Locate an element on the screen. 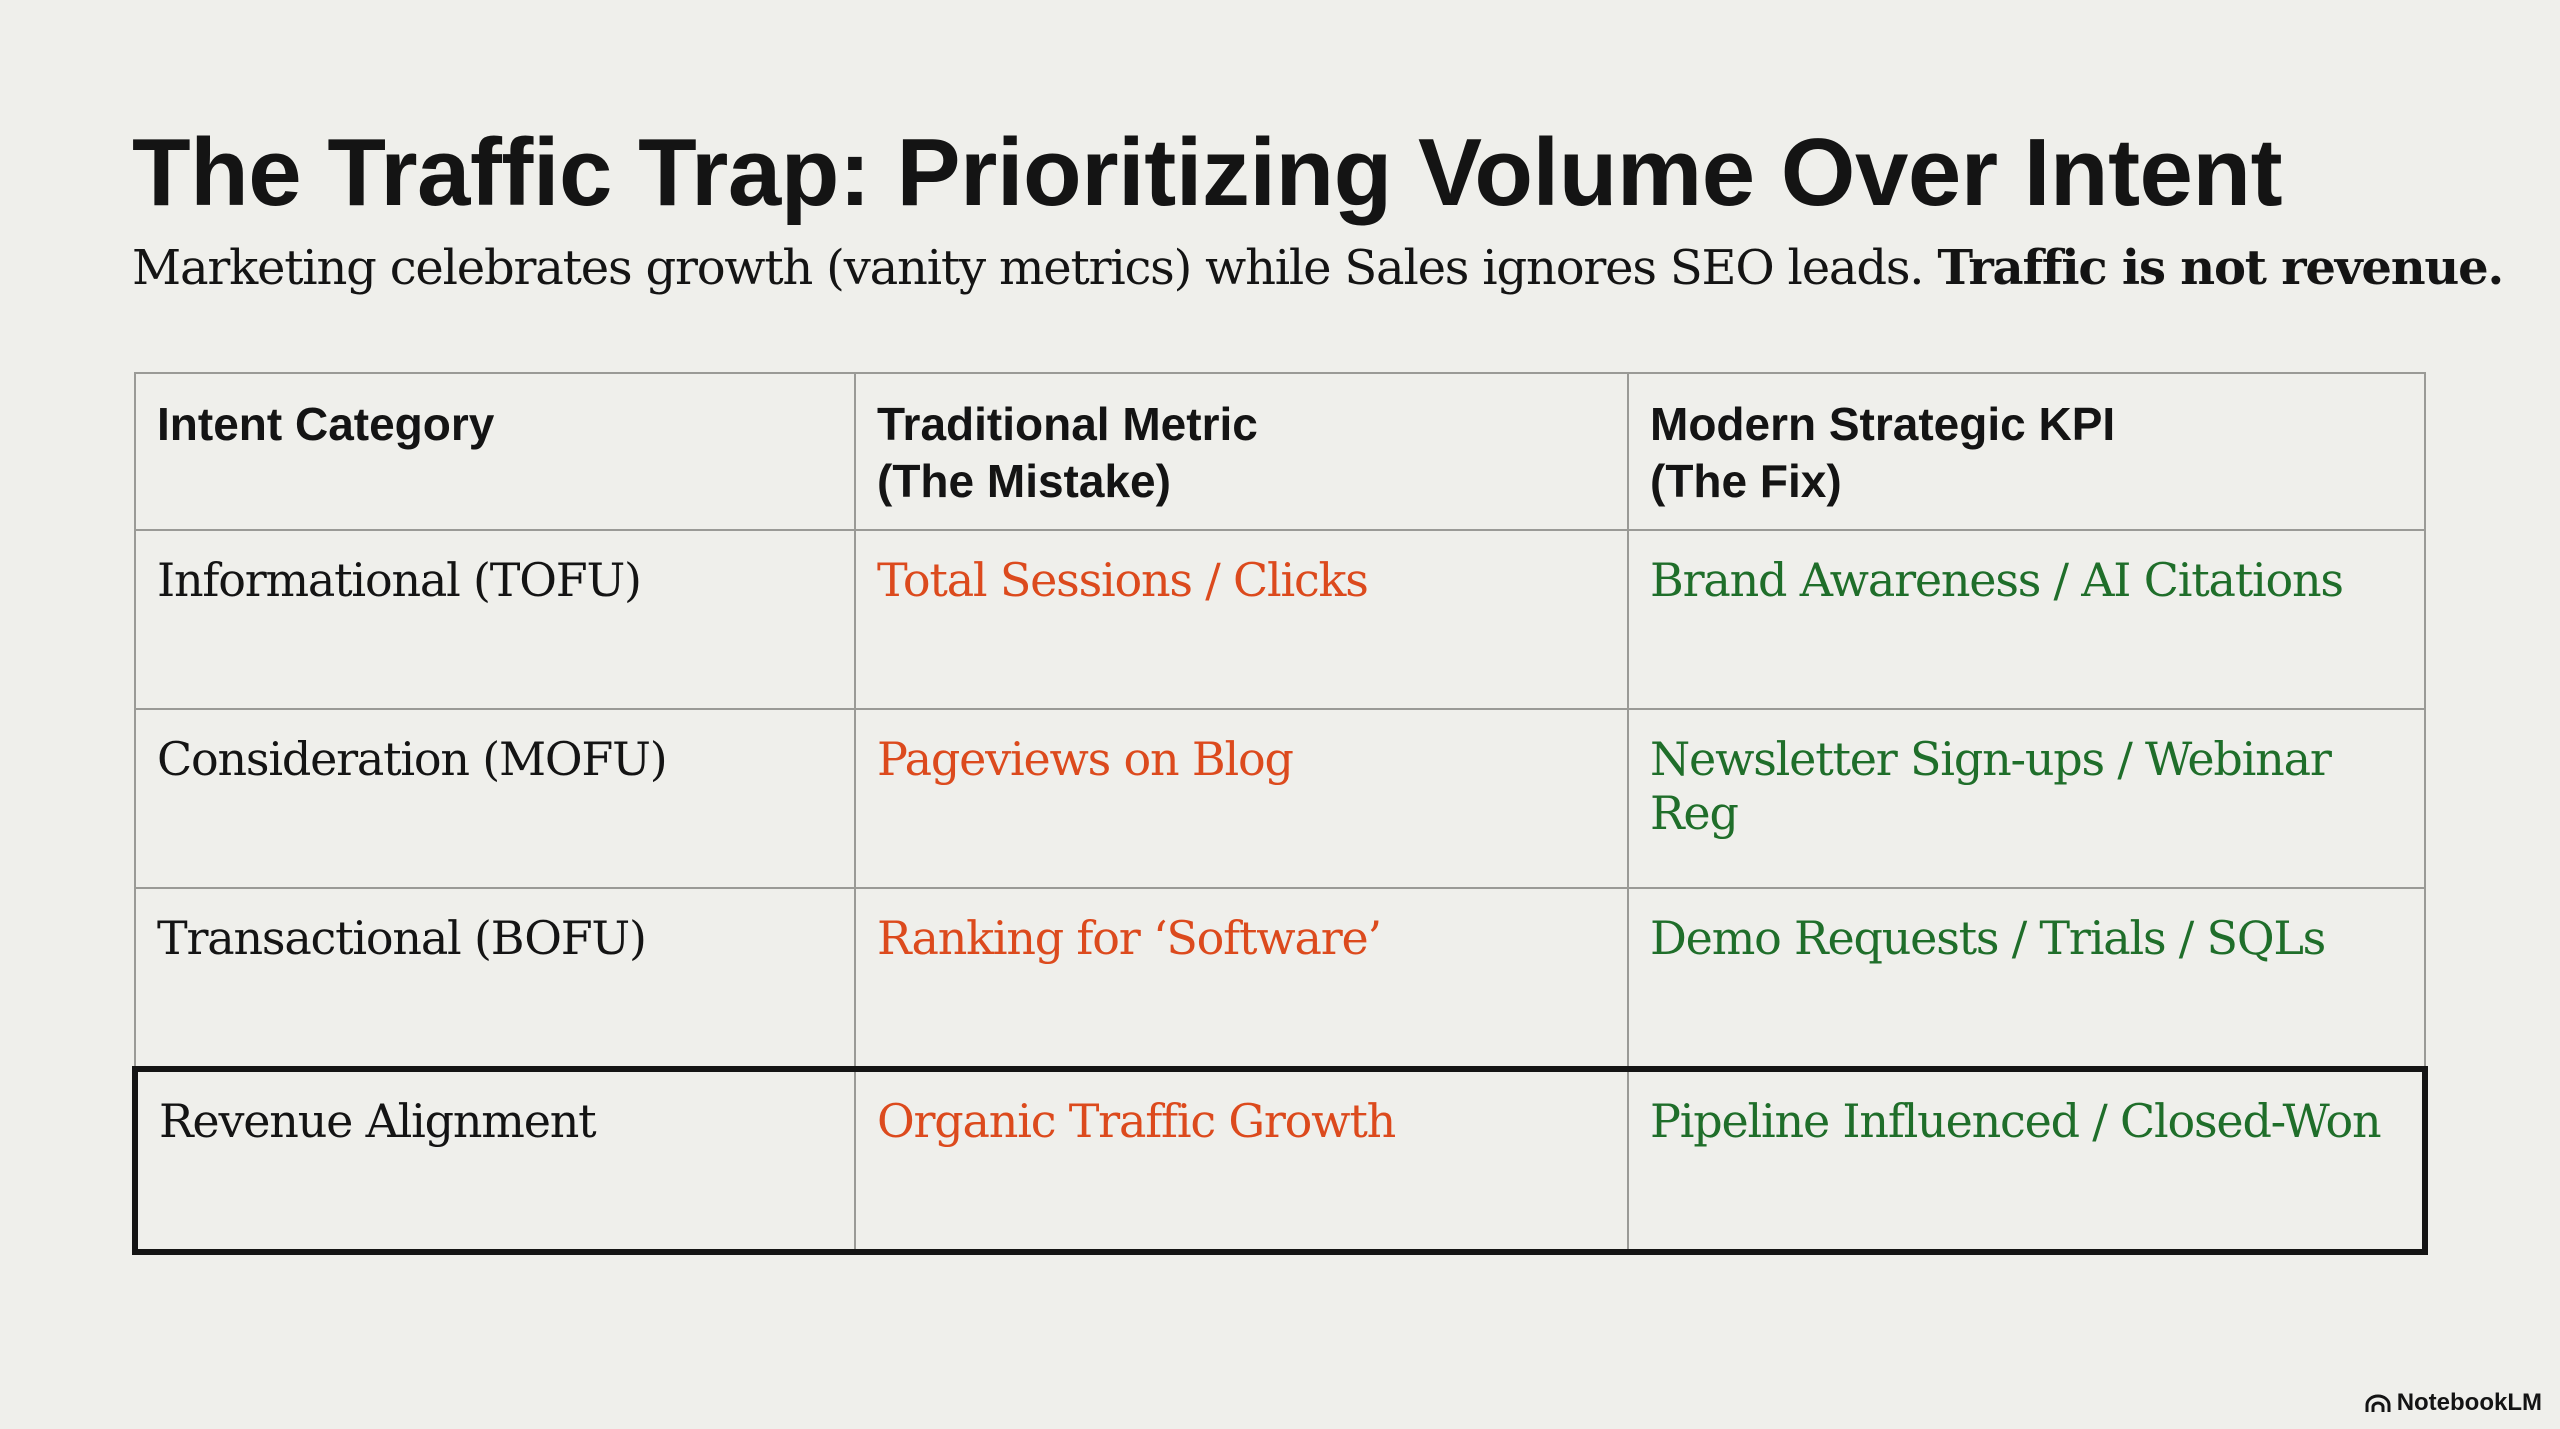  category-cell: Consideration (MOFU) is located at coordinates (495, 798).